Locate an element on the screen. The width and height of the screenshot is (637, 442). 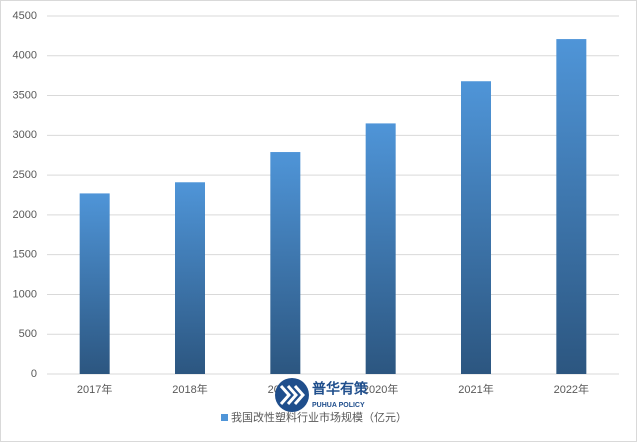
watermark-icon is located at coordinates (292, 395).